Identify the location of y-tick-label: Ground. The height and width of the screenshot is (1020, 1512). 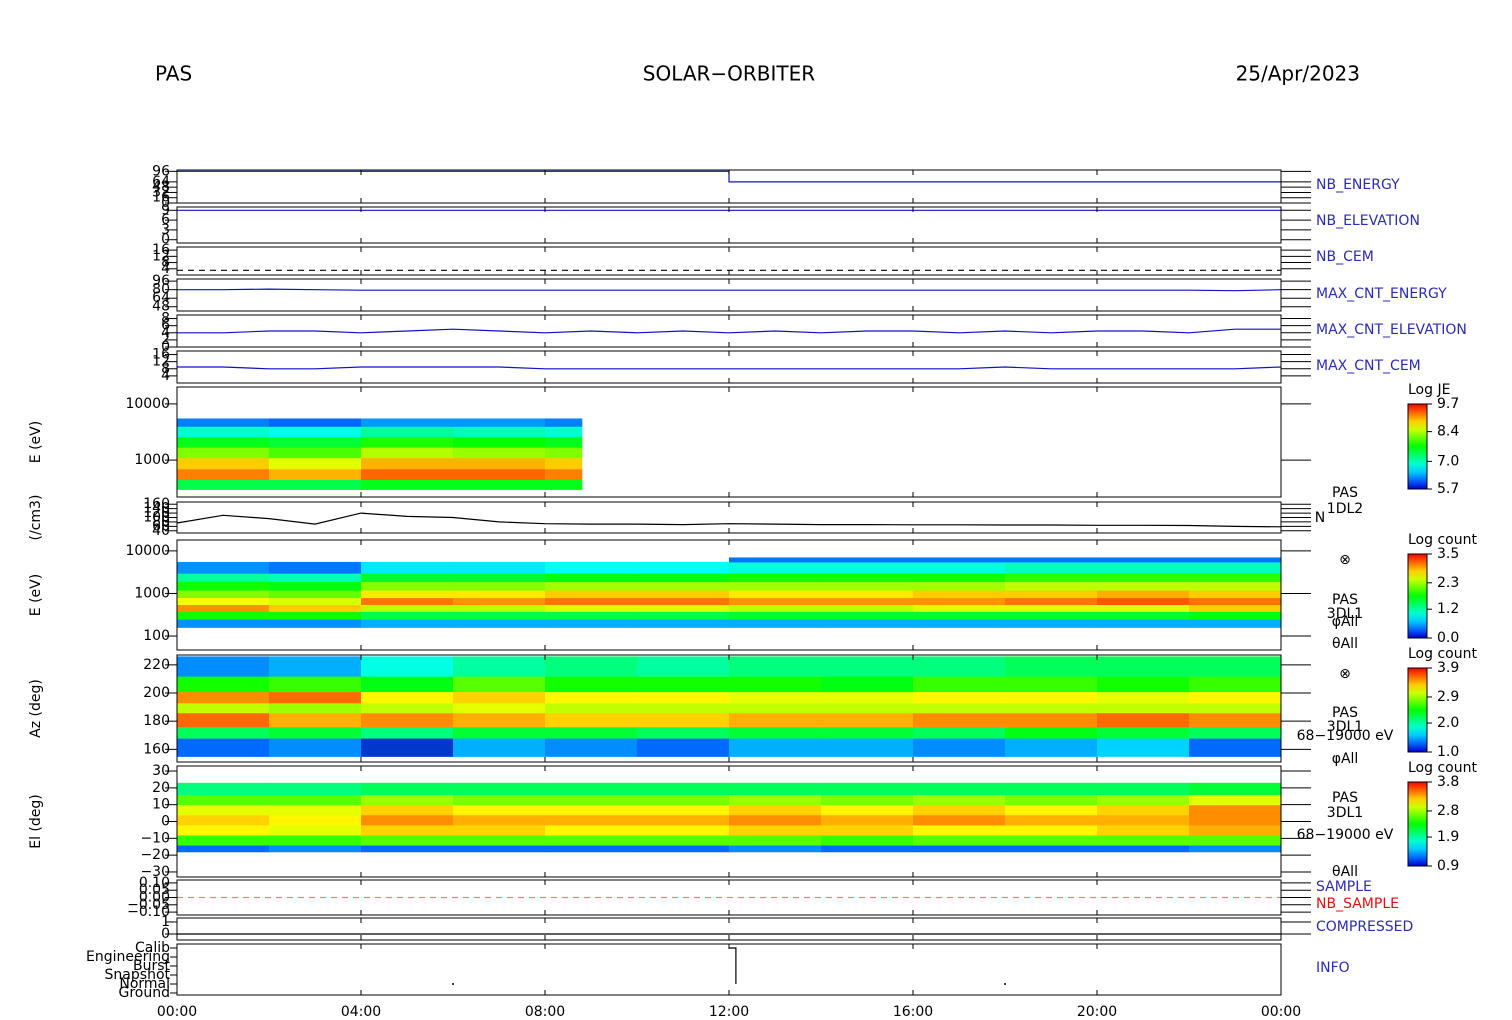
(145, 993).